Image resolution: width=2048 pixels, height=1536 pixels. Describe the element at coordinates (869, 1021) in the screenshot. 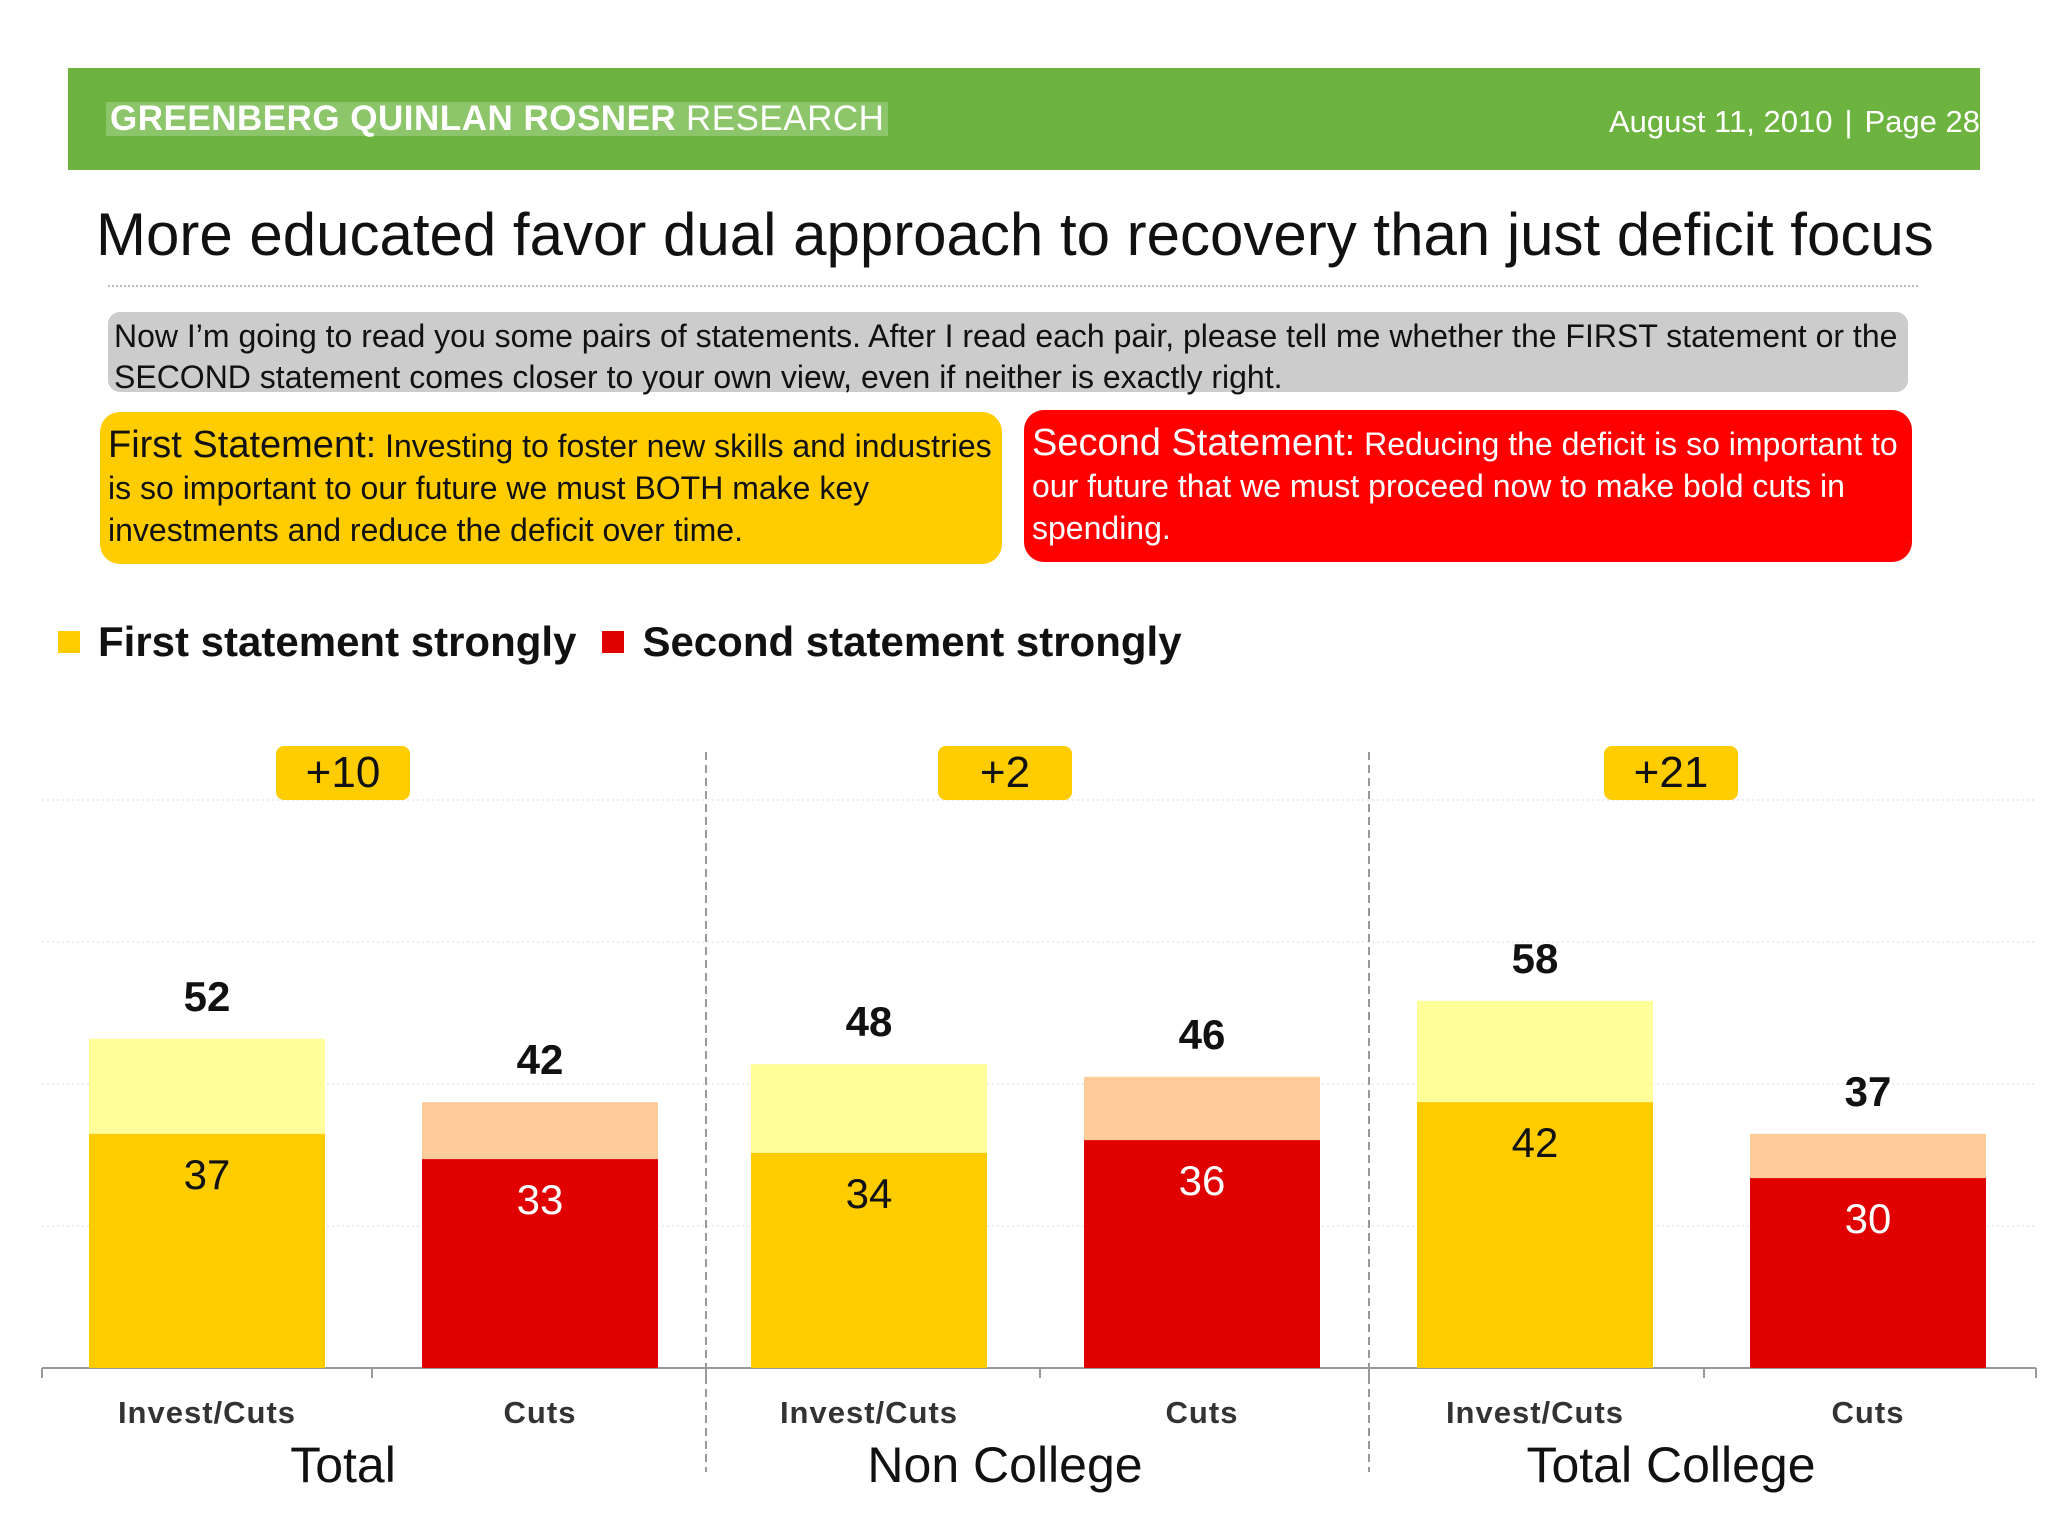

I see `bar-total-value: 48` at that location.